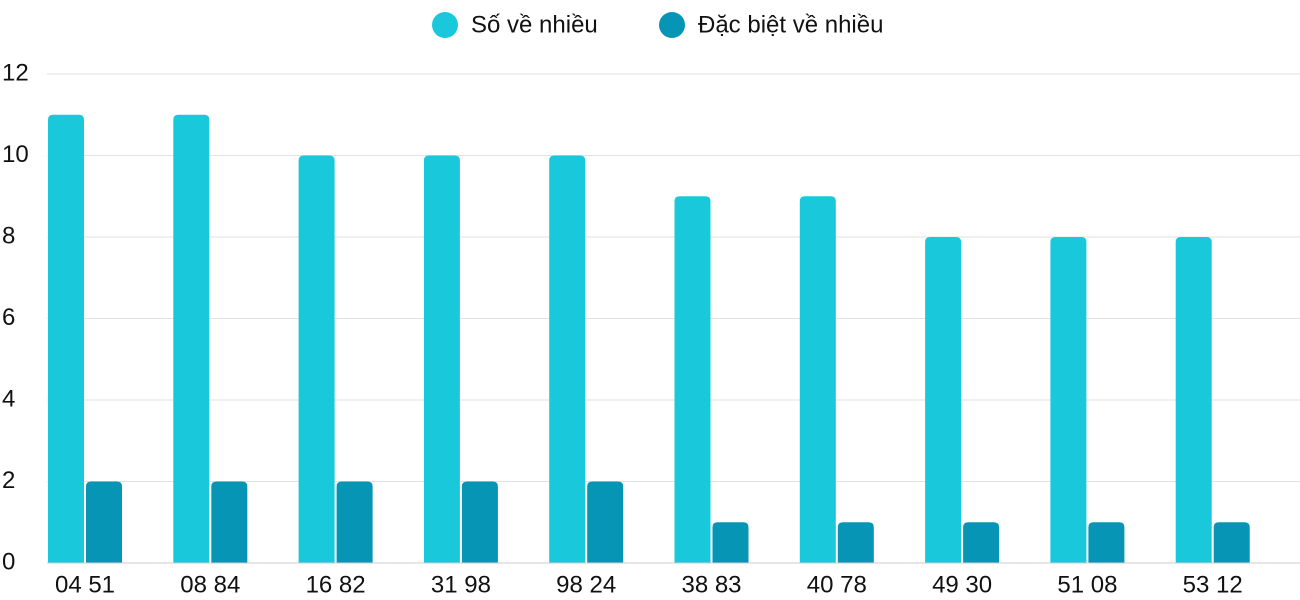 The height and width of the screenshot is (600, 1300). I want to click on y-tick-label: 4, so click(8, 398).